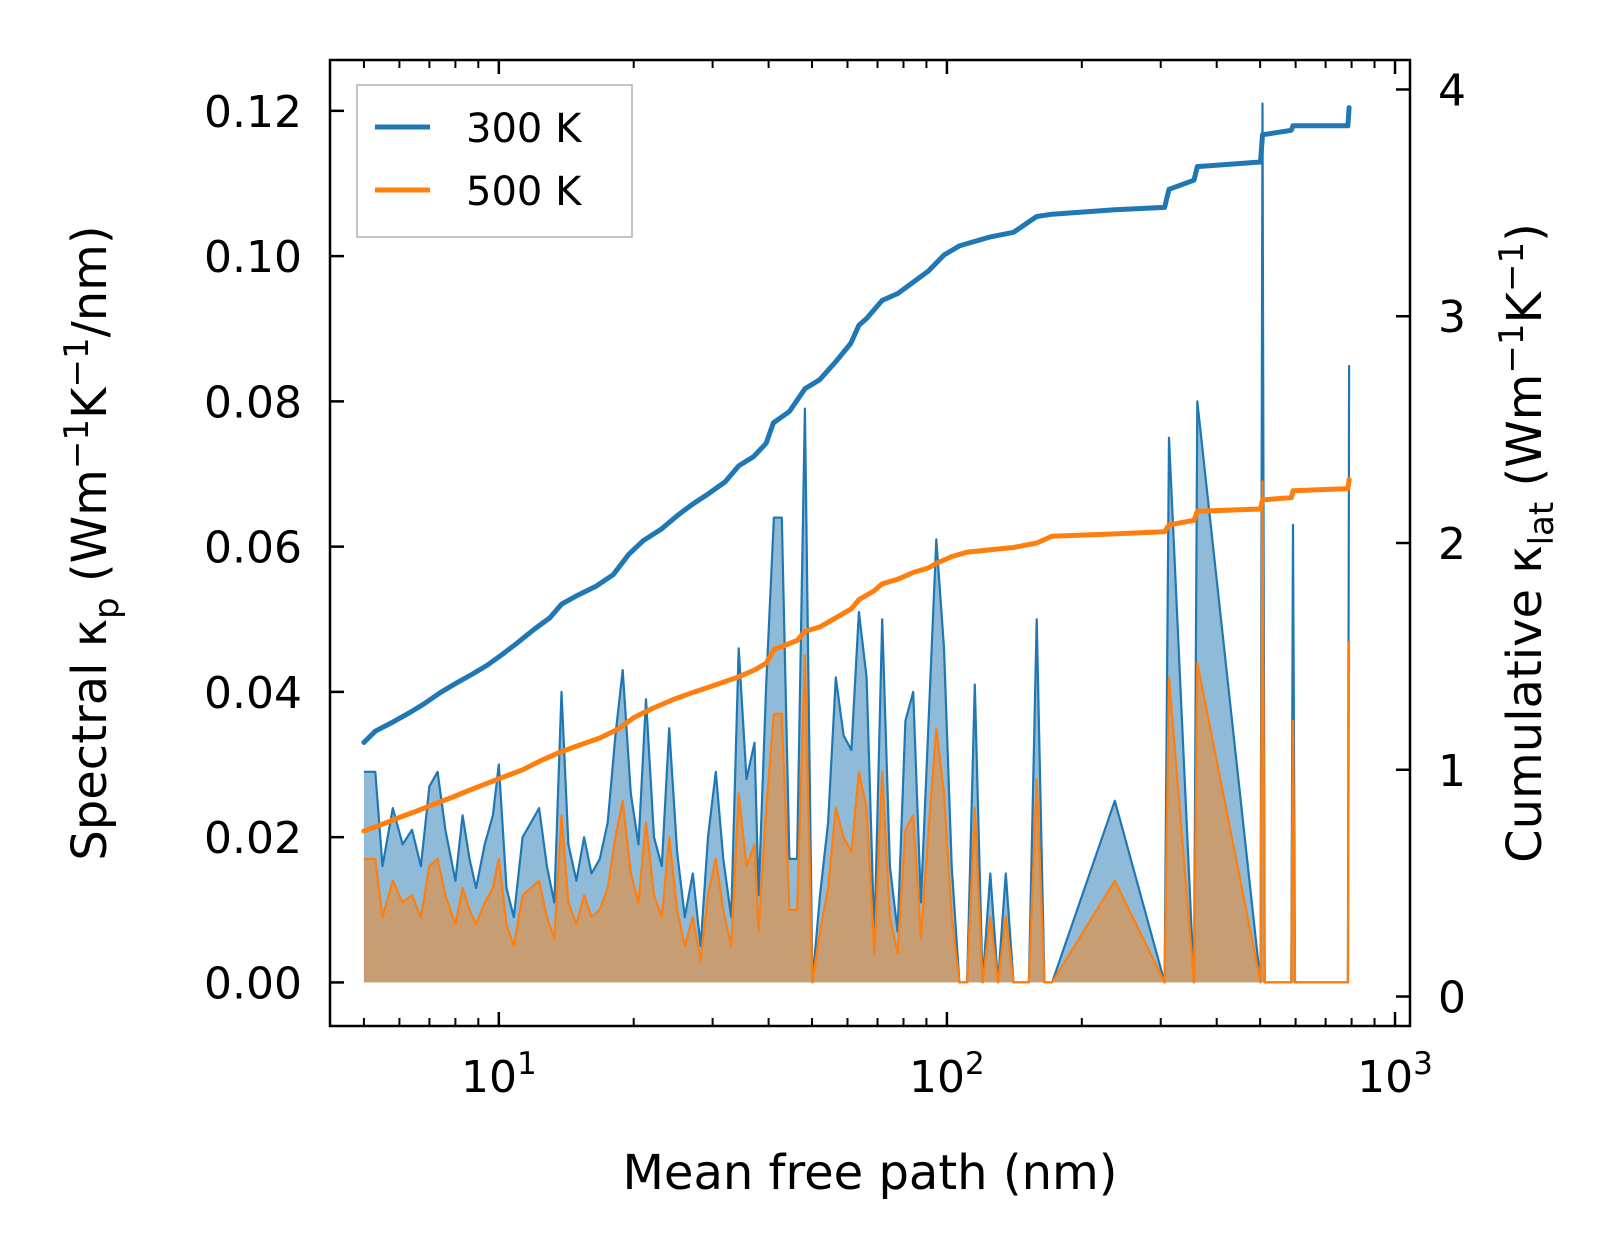 The height and width of the screenshot is (1254, 1623). What do you see at coordinates (253, 402) in the screenshot?
I see `y-left-tick-label: 0.08` at bounding box center [253, 402].